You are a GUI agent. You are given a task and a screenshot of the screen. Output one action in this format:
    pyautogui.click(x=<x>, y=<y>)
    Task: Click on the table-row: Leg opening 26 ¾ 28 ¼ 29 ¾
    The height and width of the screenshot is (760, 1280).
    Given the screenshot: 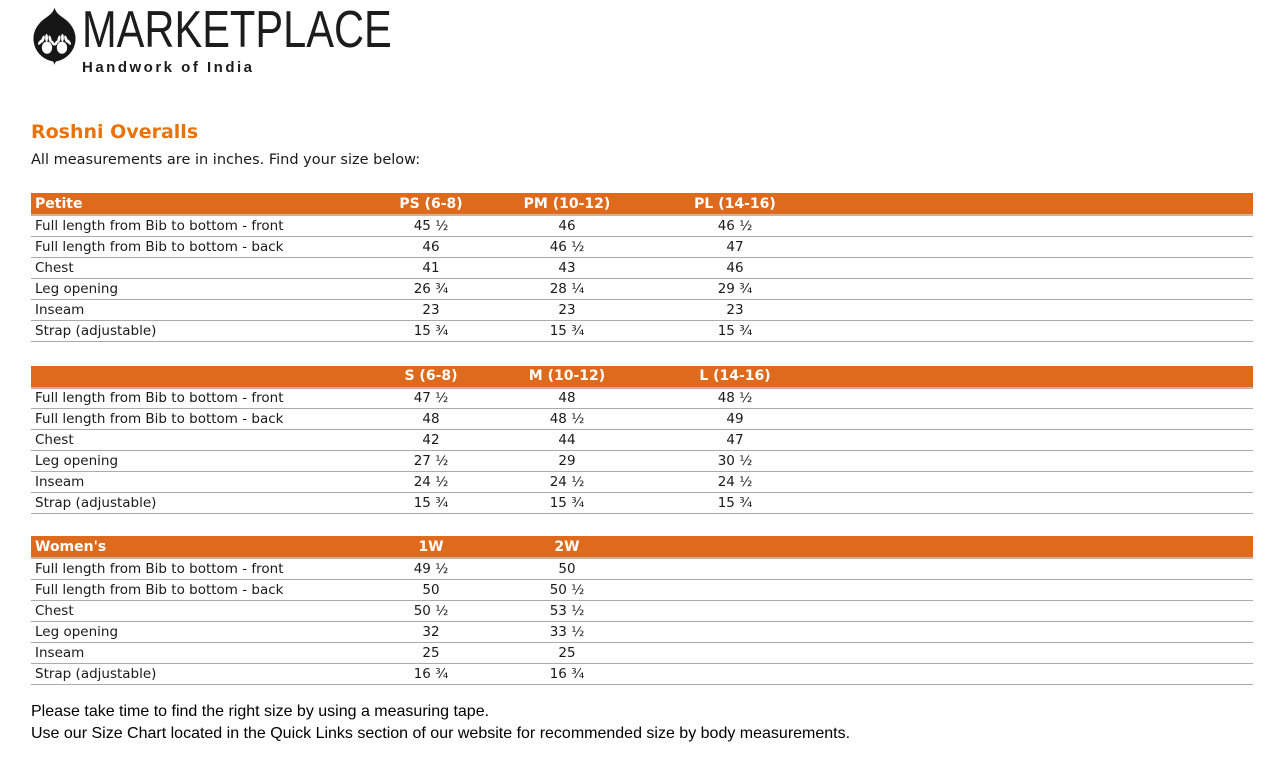 What is the action you would take?
    pyautogui.click(x=642, y=289)
    